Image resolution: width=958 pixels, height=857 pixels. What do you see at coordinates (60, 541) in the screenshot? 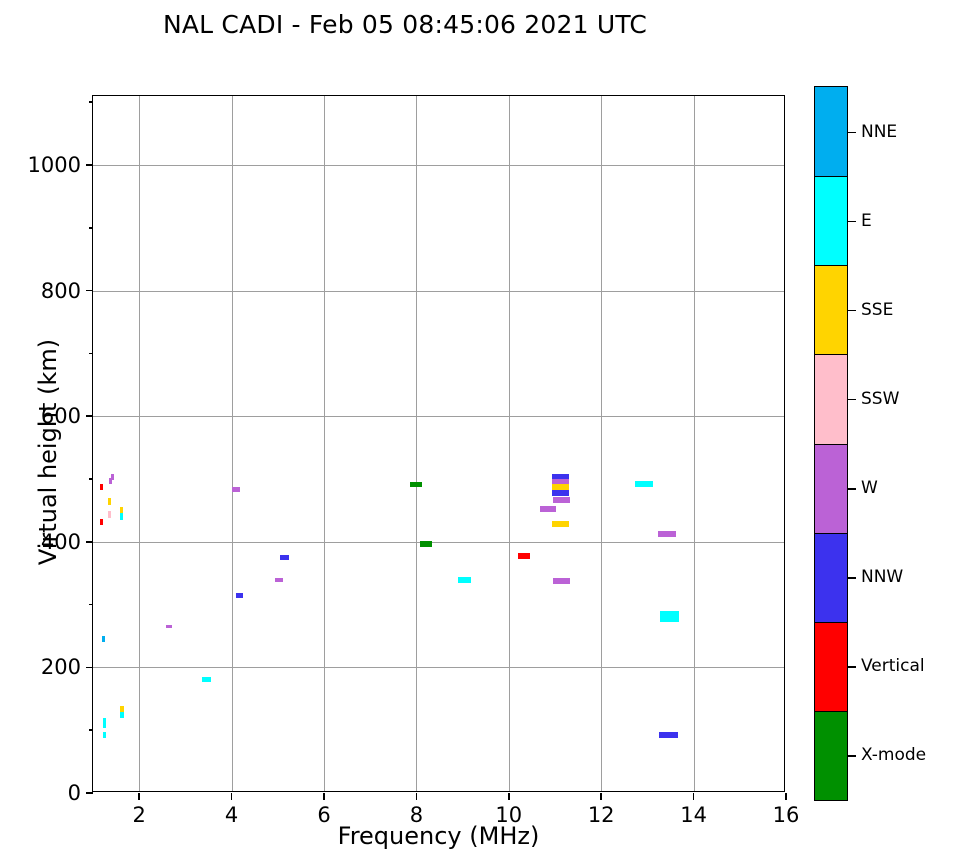
I see `y-axis-tick-label: 400` at bounding box center [60, 541].